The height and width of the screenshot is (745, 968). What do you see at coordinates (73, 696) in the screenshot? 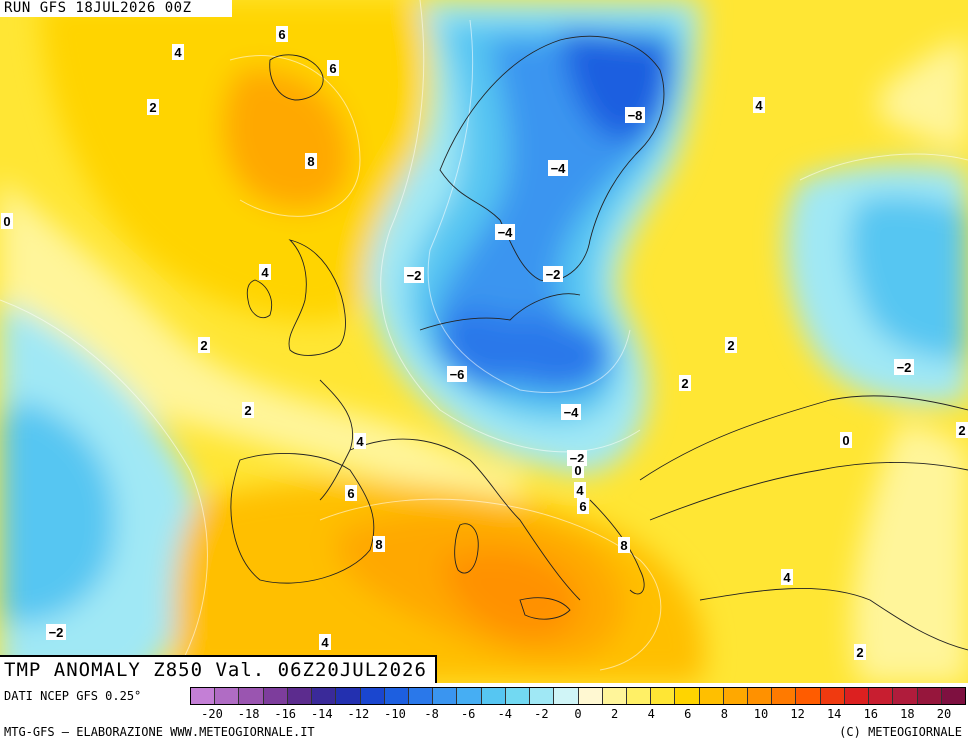
I see `data-source-label: DATI NCEP GFS 0.25°` at bounding box center [73, 696].